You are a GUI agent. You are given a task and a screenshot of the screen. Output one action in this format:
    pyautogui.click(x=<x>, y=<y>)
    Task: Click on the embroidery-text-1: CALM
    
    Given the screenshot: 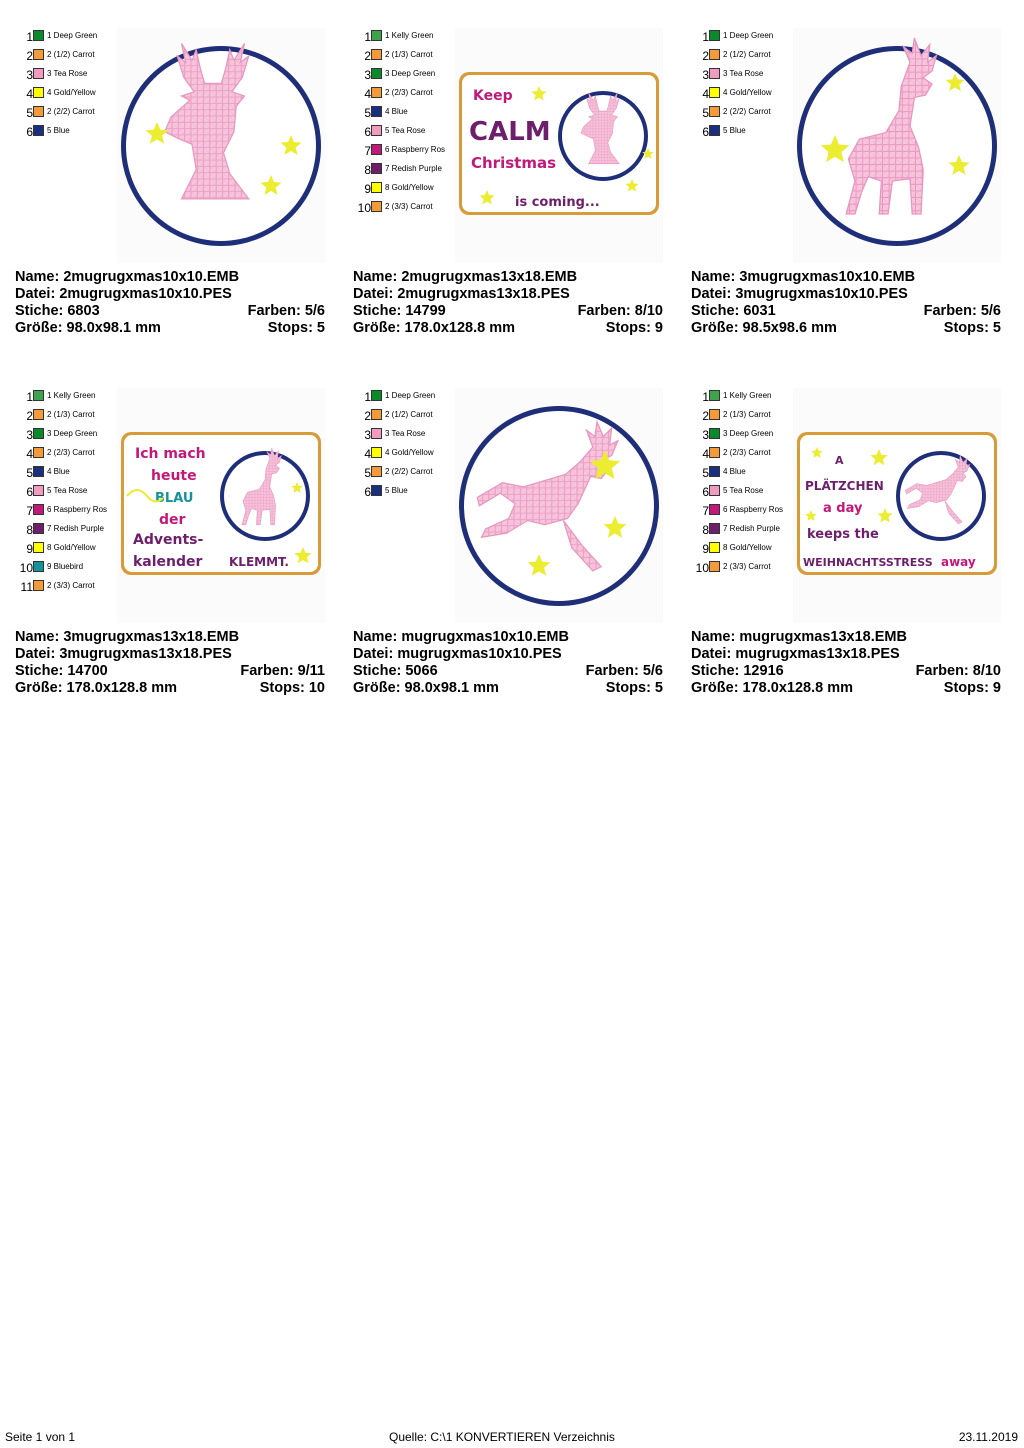 What is the action you would take?
    pyautogui.click(x=510, y=132)
    